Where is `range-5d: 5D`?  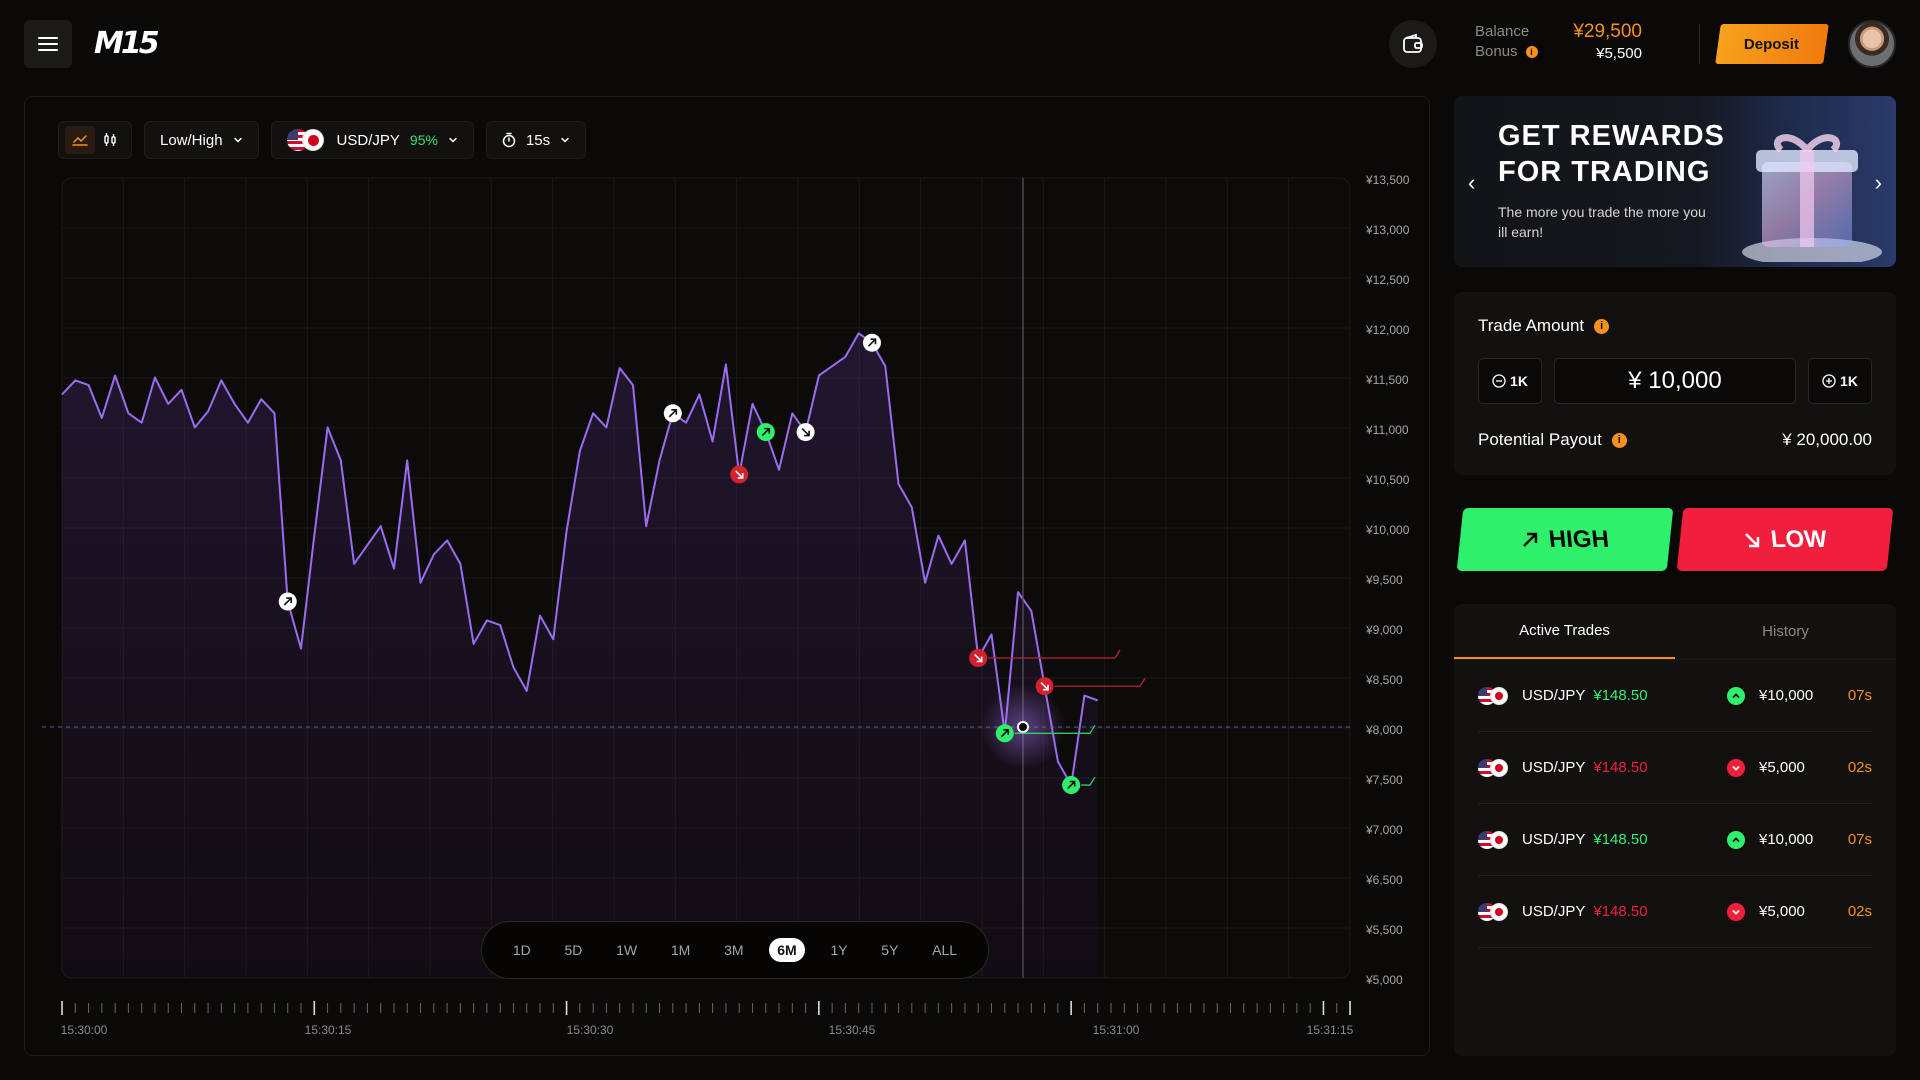
range-5d: 5D is located at coordinates (573, 950).